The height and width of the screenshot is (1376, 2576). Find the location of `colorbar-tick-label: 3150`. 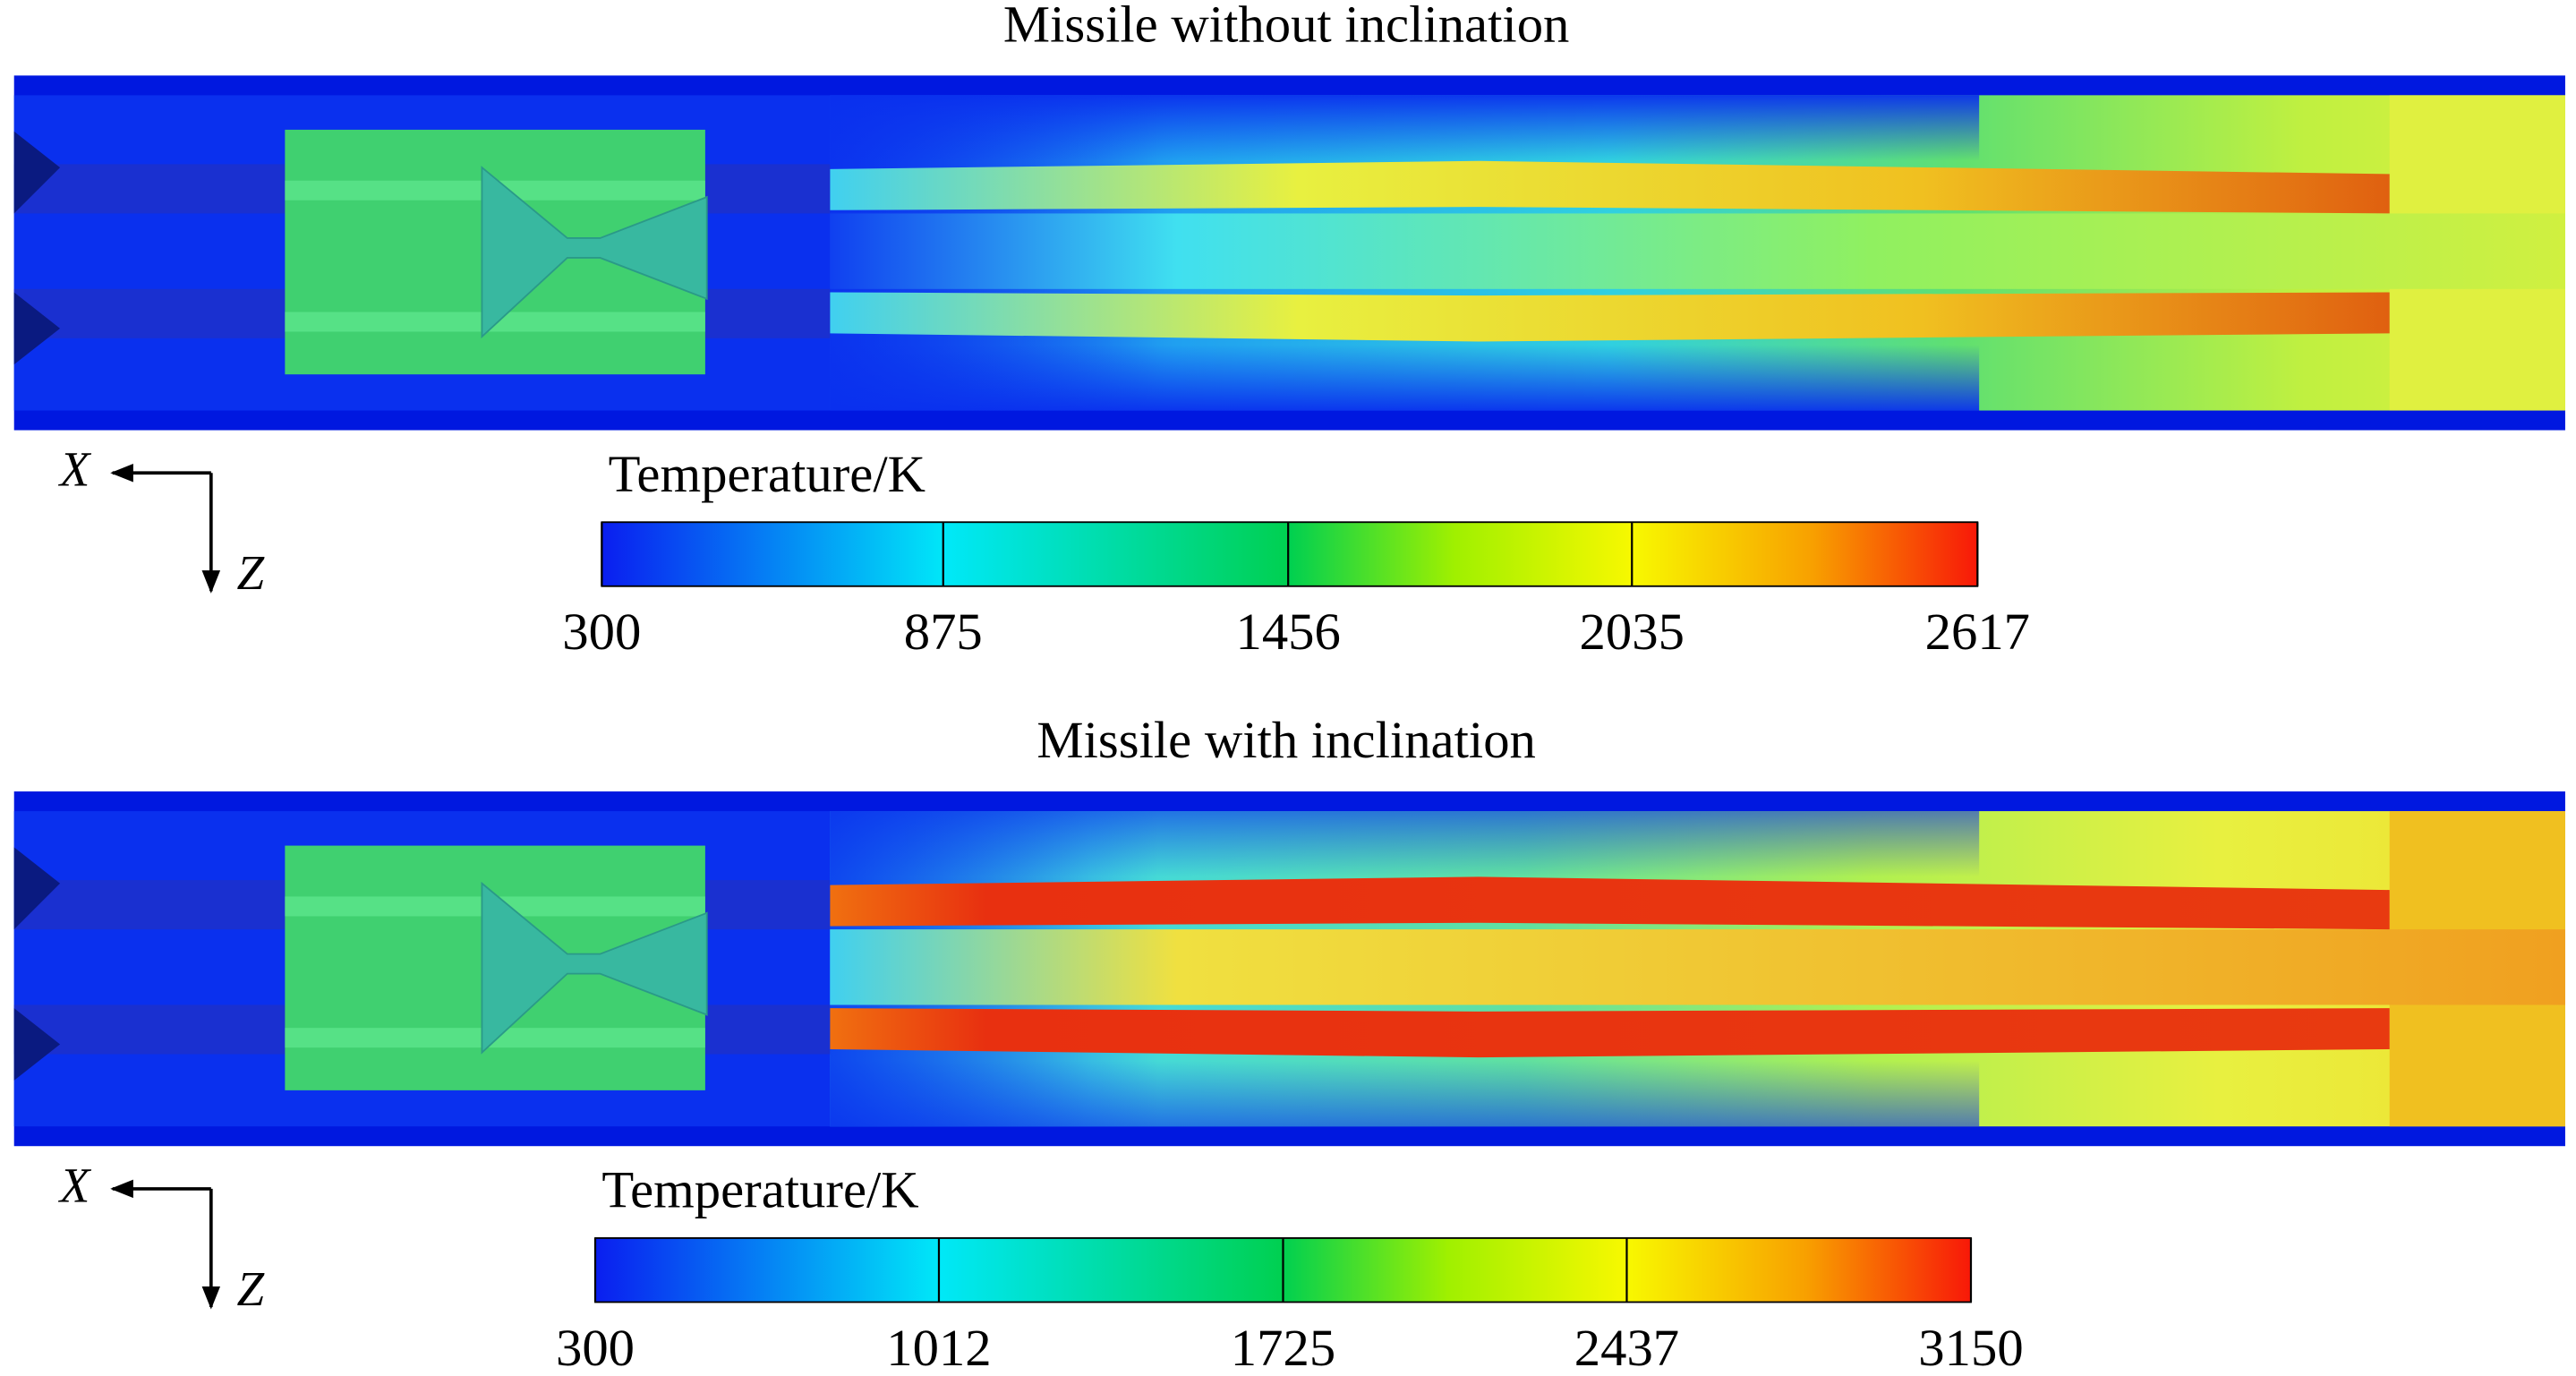

colorbar-tick-label: 3150 is located at coordinates (1970, 1347).